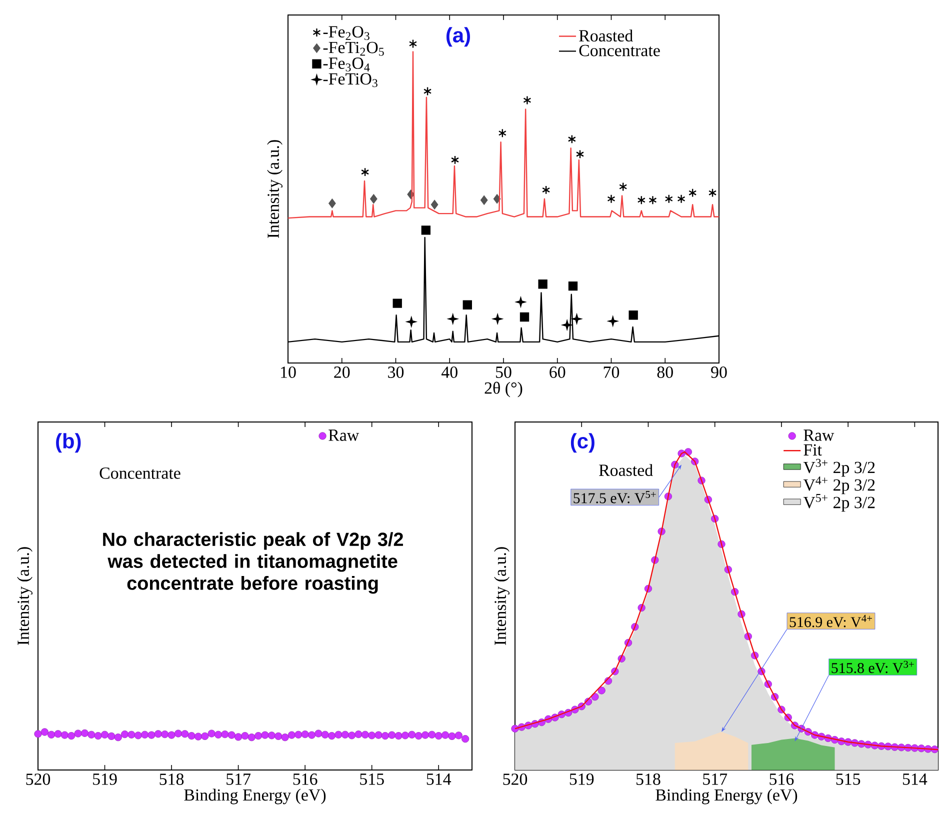 Image resolution: width=939 pixels, height=818 pixels. What do you see at coordinates (253, 563) in the screenshot?
I see `text: No characteristic peak of V2p 3/2 was detected in titanomagnetite concentrate before roasting` at bounding box center [253, 563].